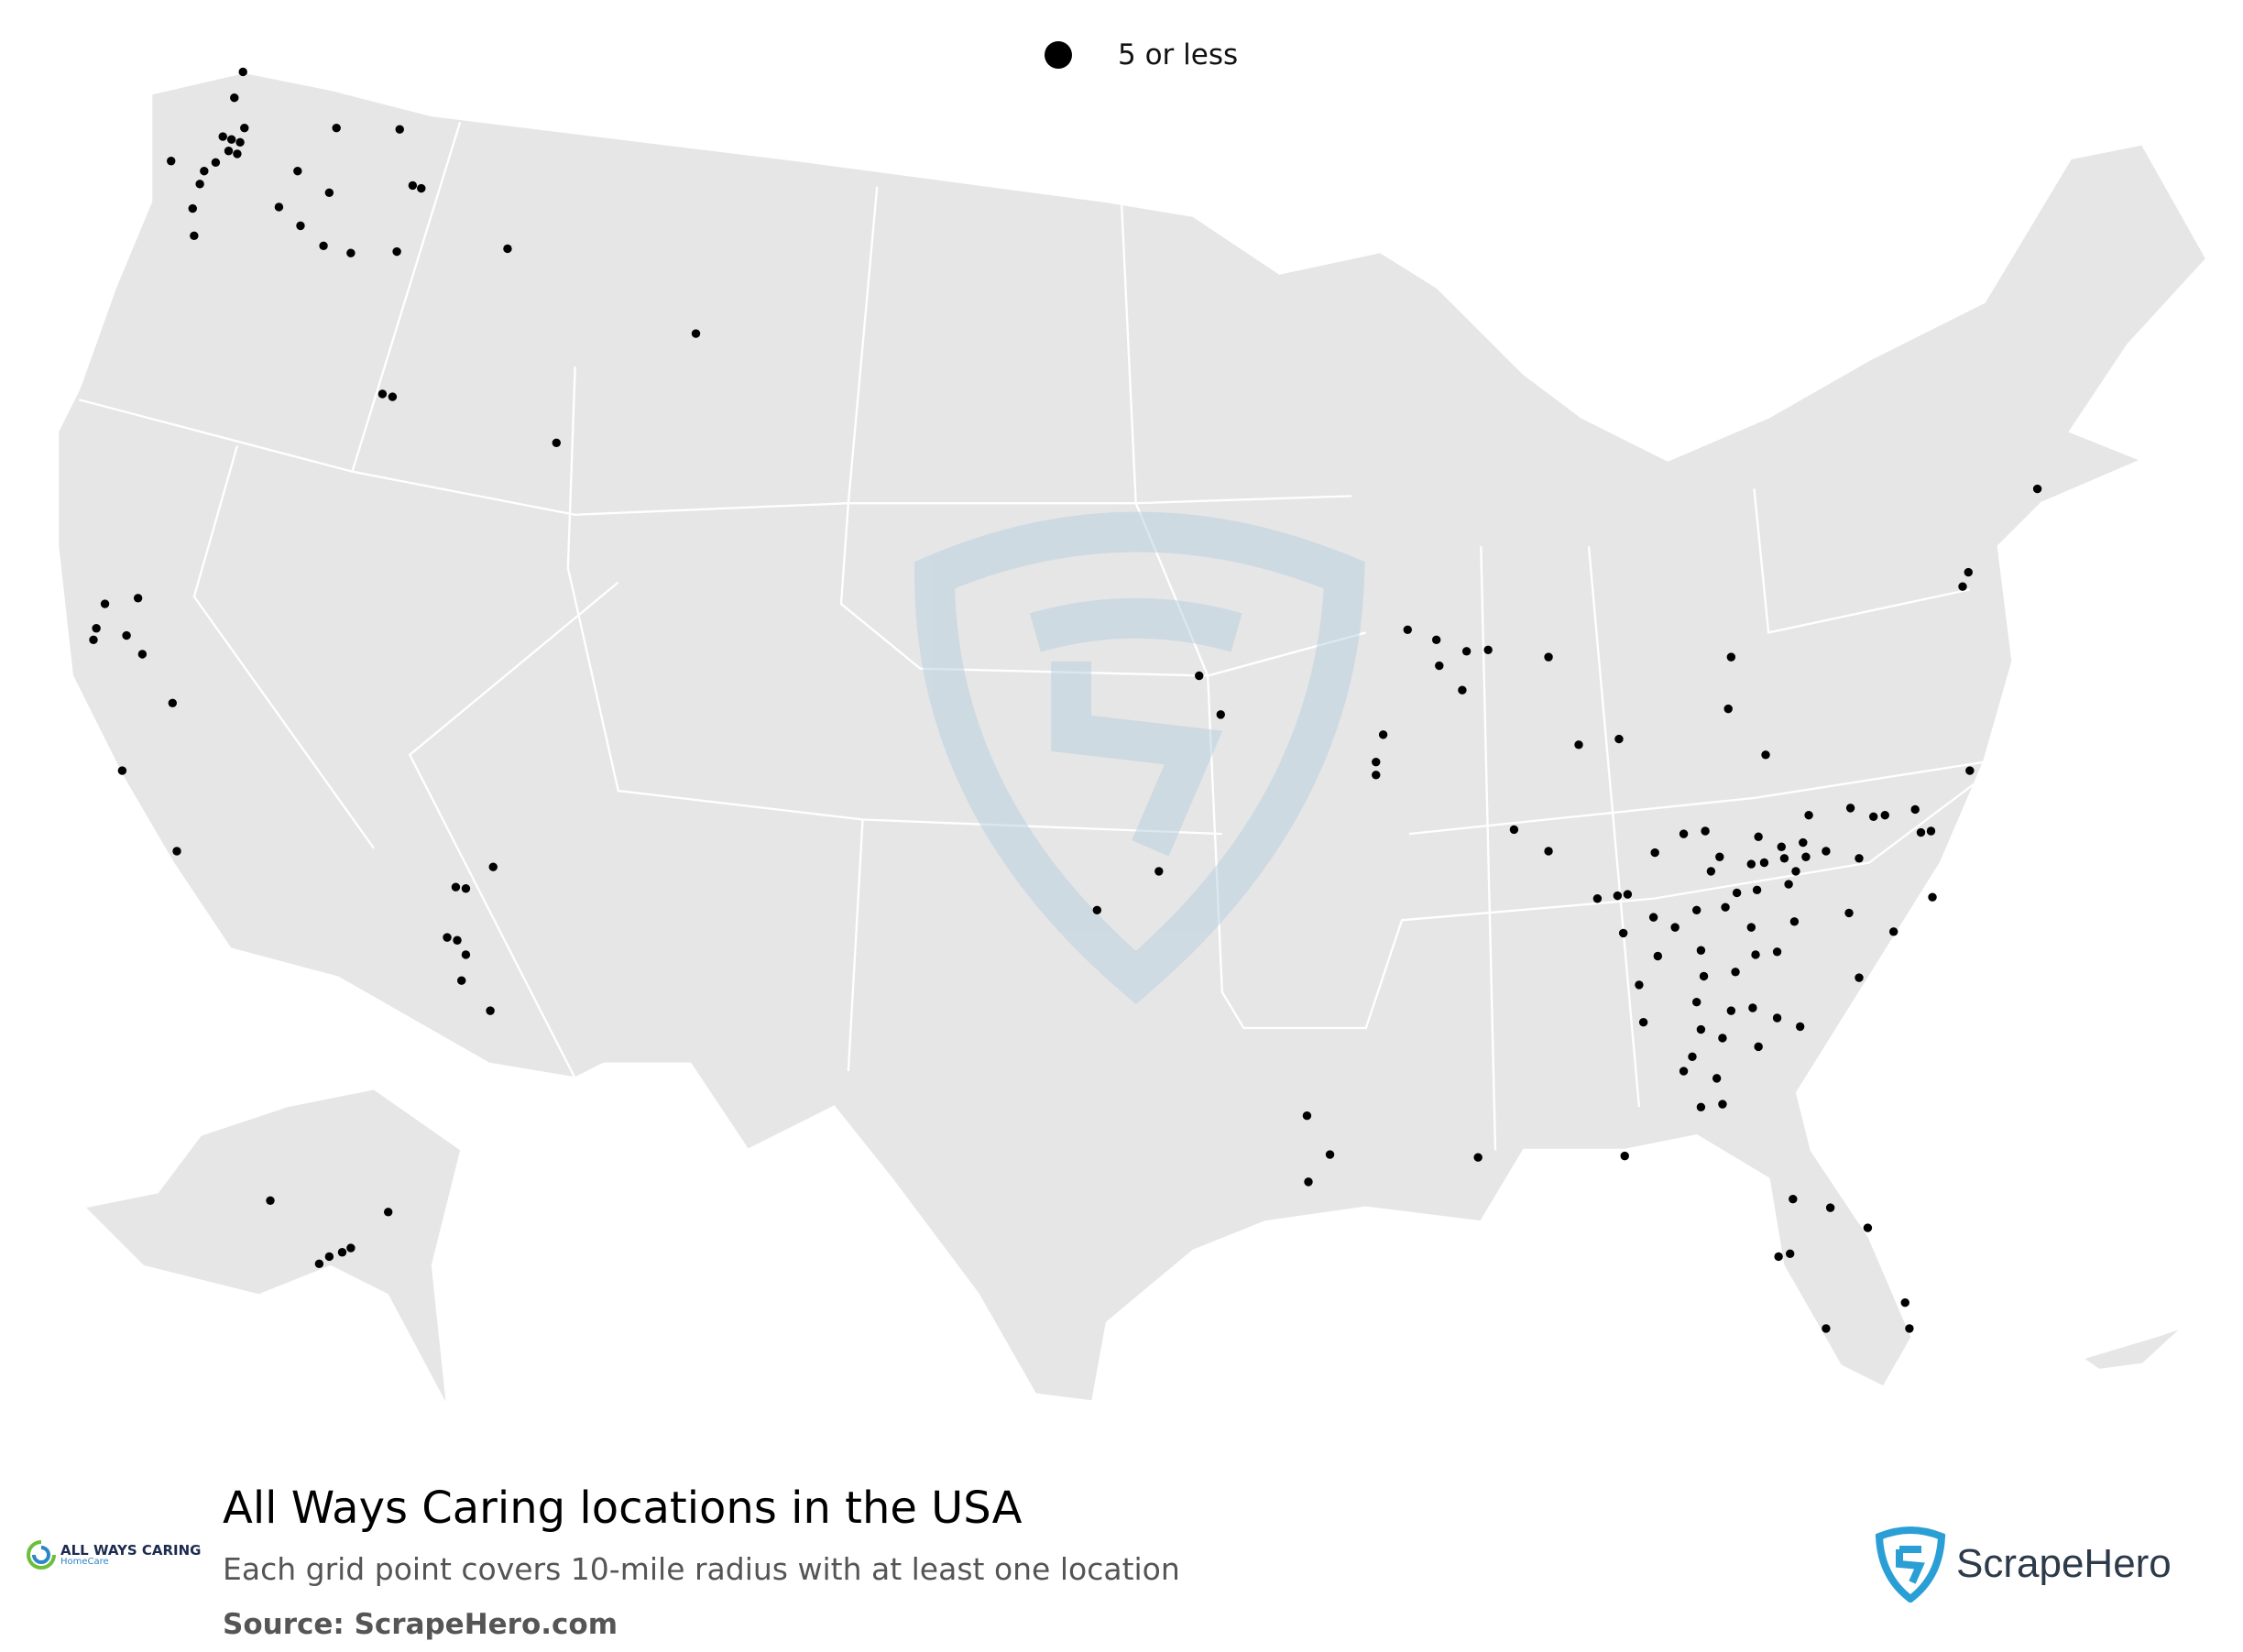  I want to click on hawaii, so click(2131, 1349).